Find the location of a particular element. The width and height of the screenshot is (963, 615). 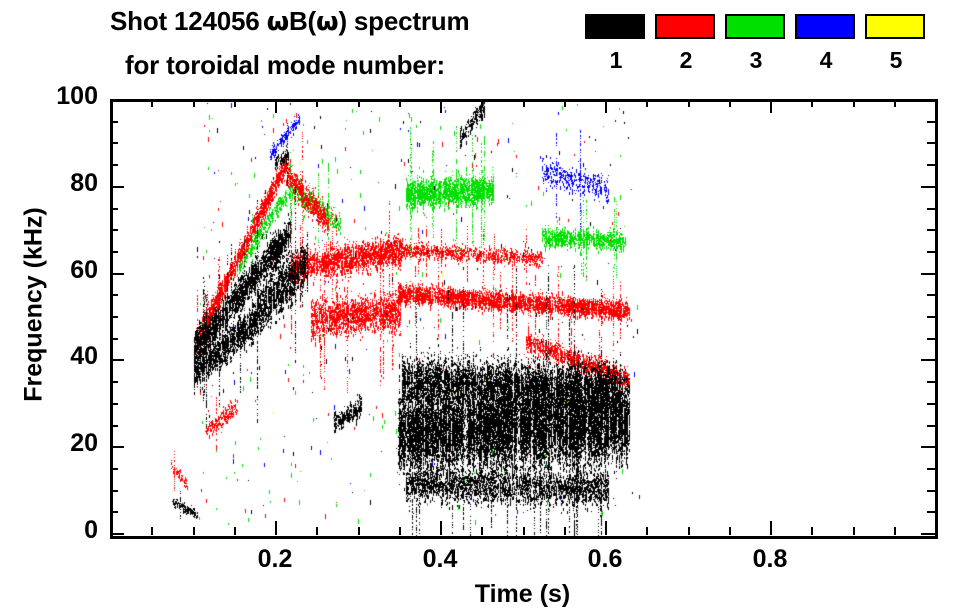

x-tick-label-0.6: 0.6 is located at coordinates (605, 559).